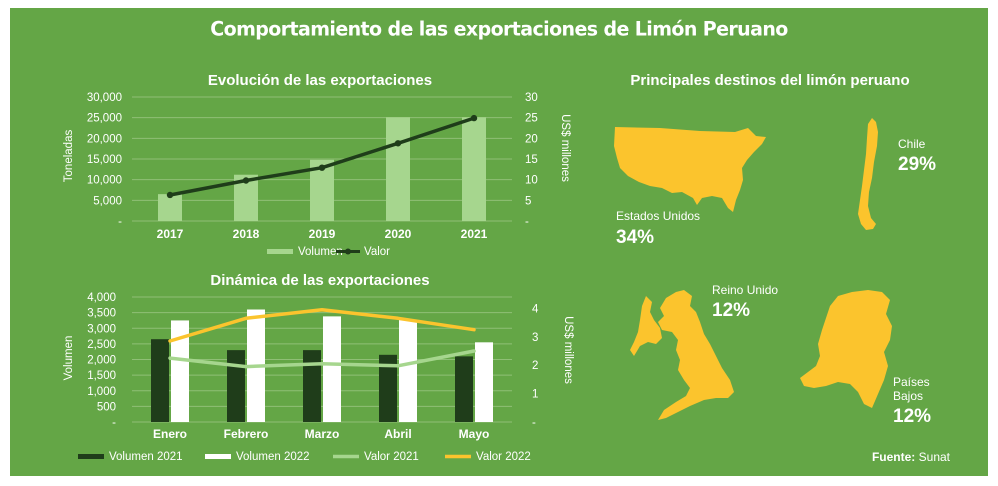  I want to click on chart-evolucion-title: Evolución de las exportaciones, so click(320, 80).